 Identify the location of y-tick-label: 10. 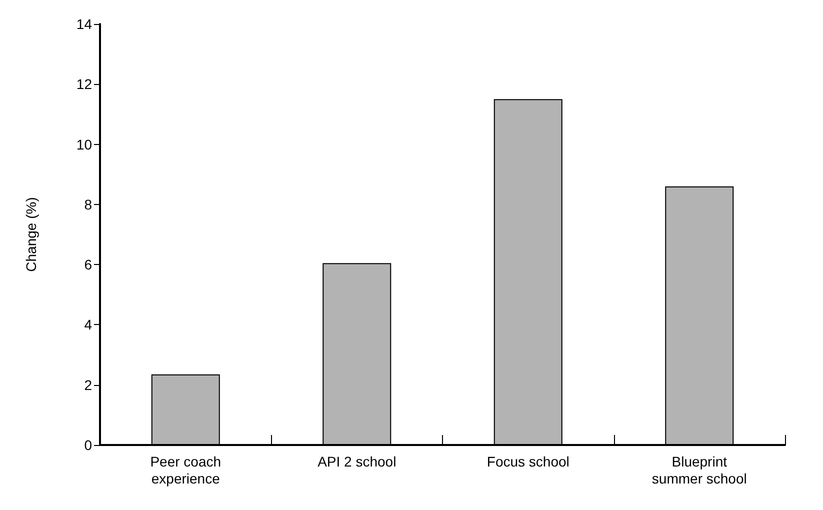
(84, 144).